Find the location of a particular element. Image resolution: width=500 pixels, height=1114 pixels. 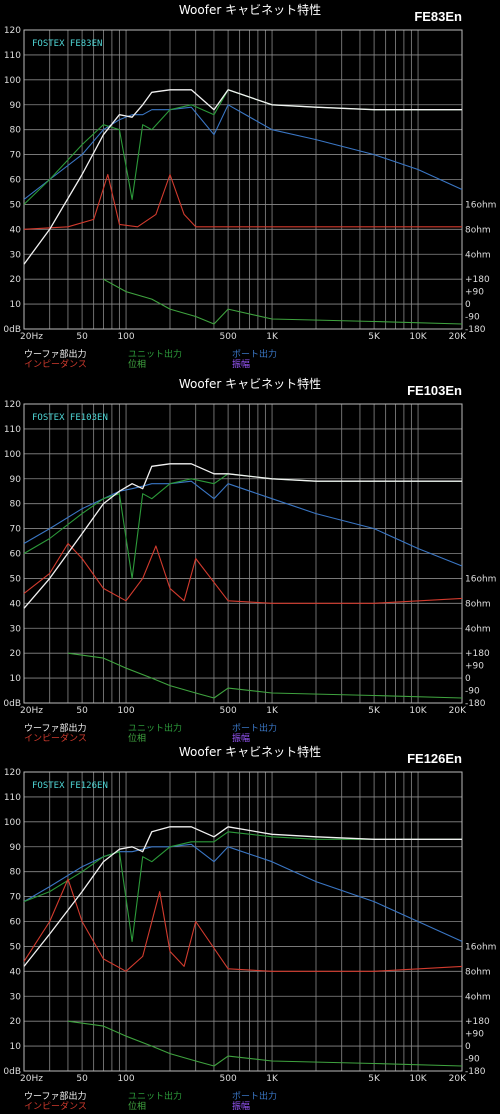

x-tick-label: 500 is located at coordinates (228, 711).